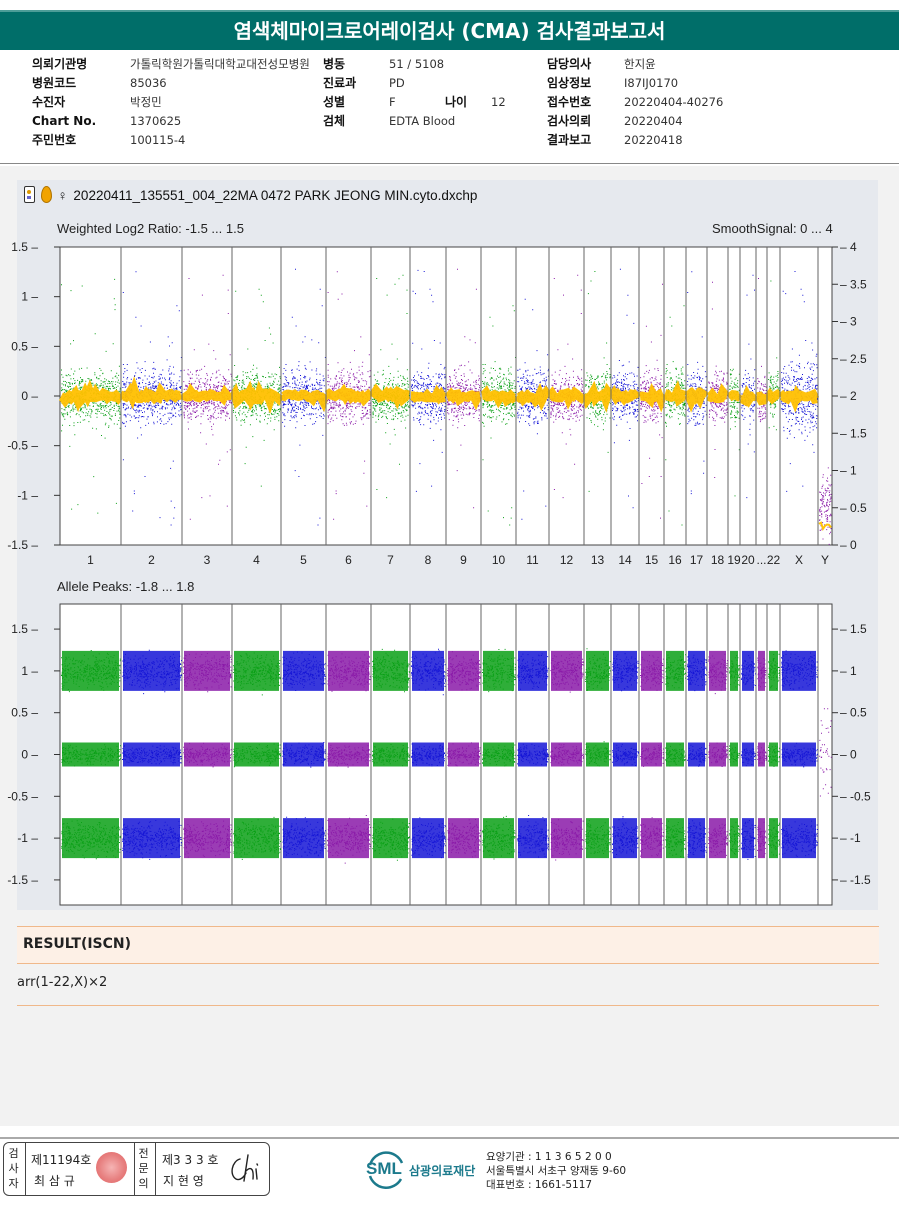  Describe the element at coordinates (22, 880) in the screenshot. I see `y-tick-label: -1.5 –` at that location.